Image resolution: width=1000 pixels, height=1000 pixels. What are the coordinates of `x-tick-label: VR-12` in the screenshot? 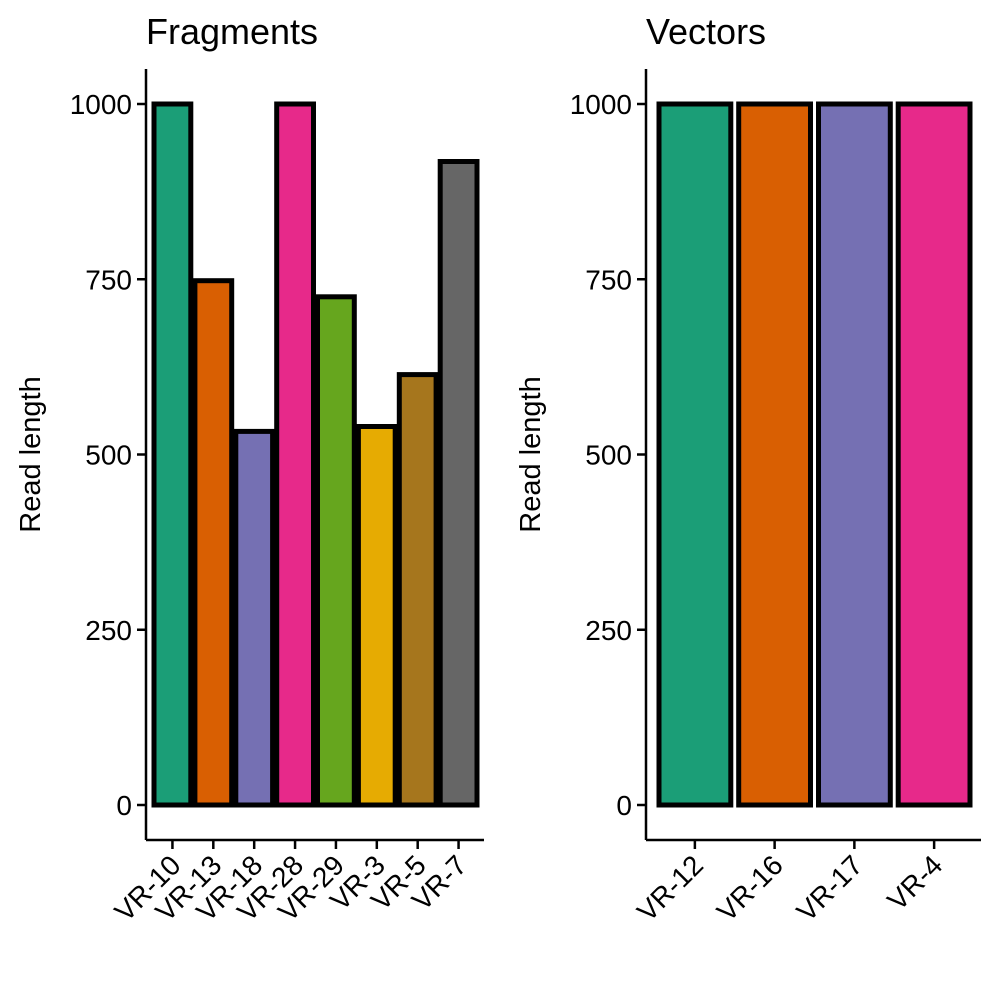 It's located at (670, 888).